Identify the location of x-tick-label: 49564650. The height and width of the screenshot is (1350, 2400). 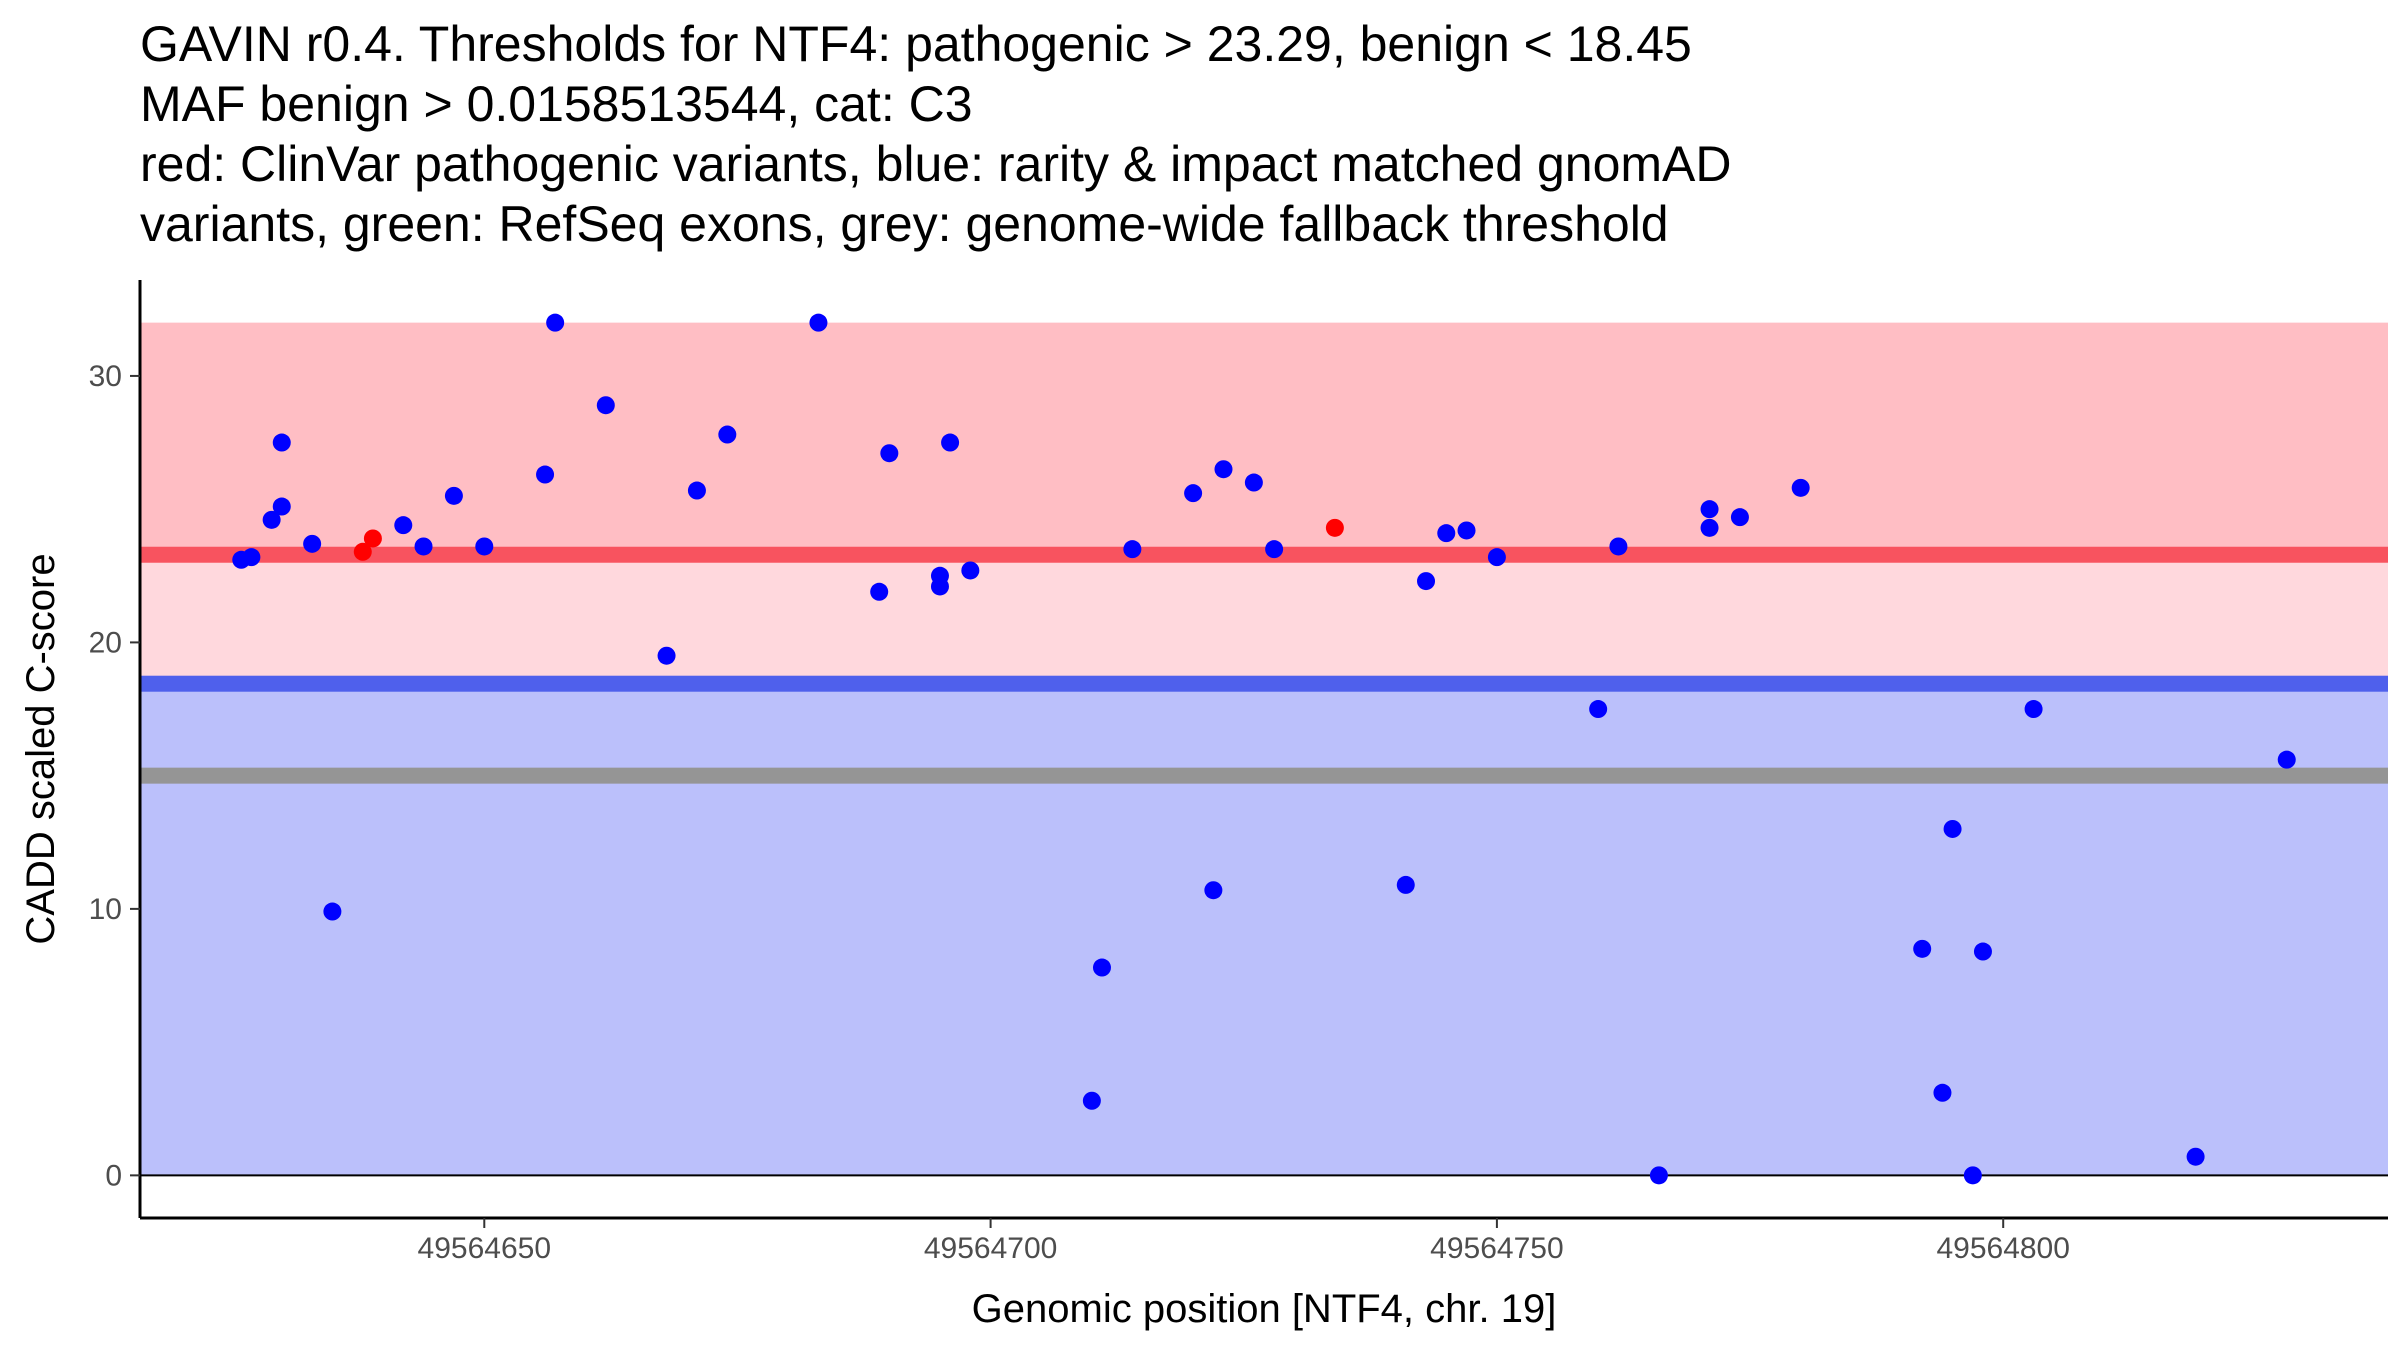
(484, 1248).